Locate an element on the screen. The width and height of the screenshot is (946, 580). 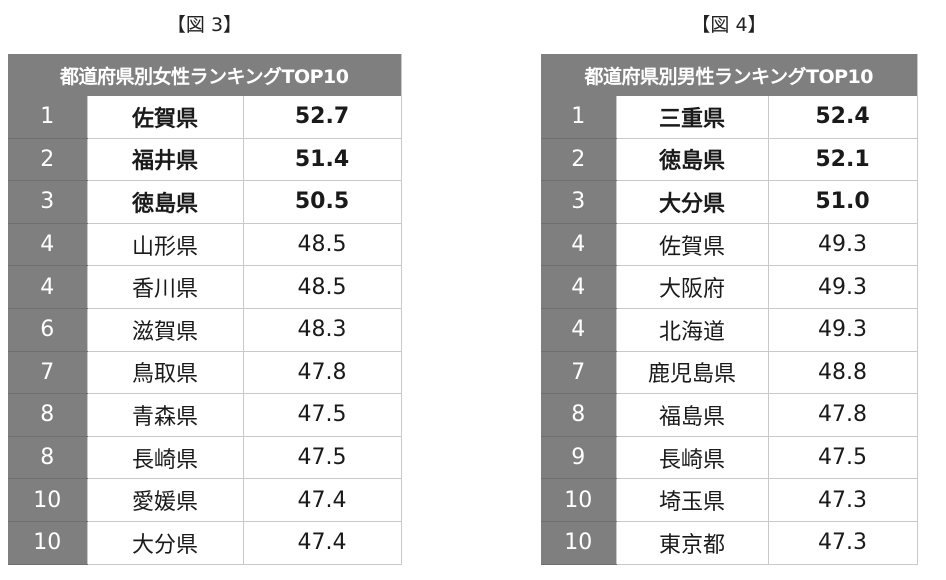
table-row: 10 埼玉県 47.3 is located at coordinates (729, 500).